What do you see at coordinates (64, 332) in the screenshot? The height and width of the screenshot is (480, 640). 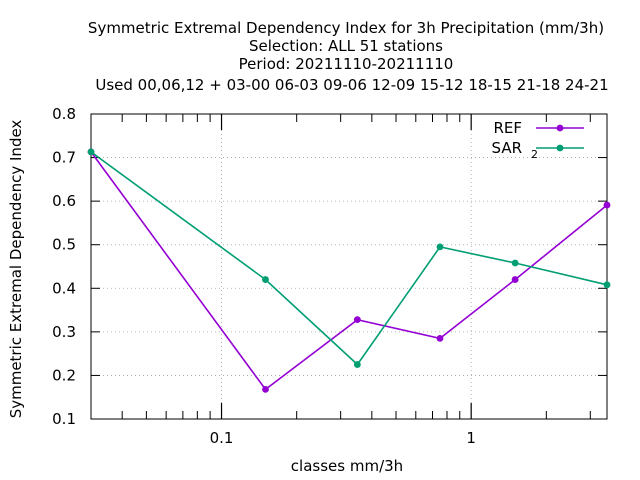 I see `y-tick-label: 0.3` at bounding box center [64, 332].